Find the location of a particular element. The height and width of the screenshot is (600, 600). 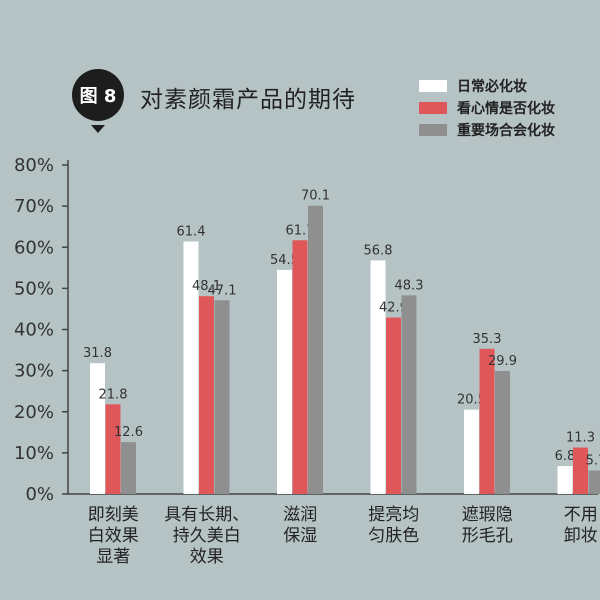

data-label: 54.5 is located at coordinates (284, 260).